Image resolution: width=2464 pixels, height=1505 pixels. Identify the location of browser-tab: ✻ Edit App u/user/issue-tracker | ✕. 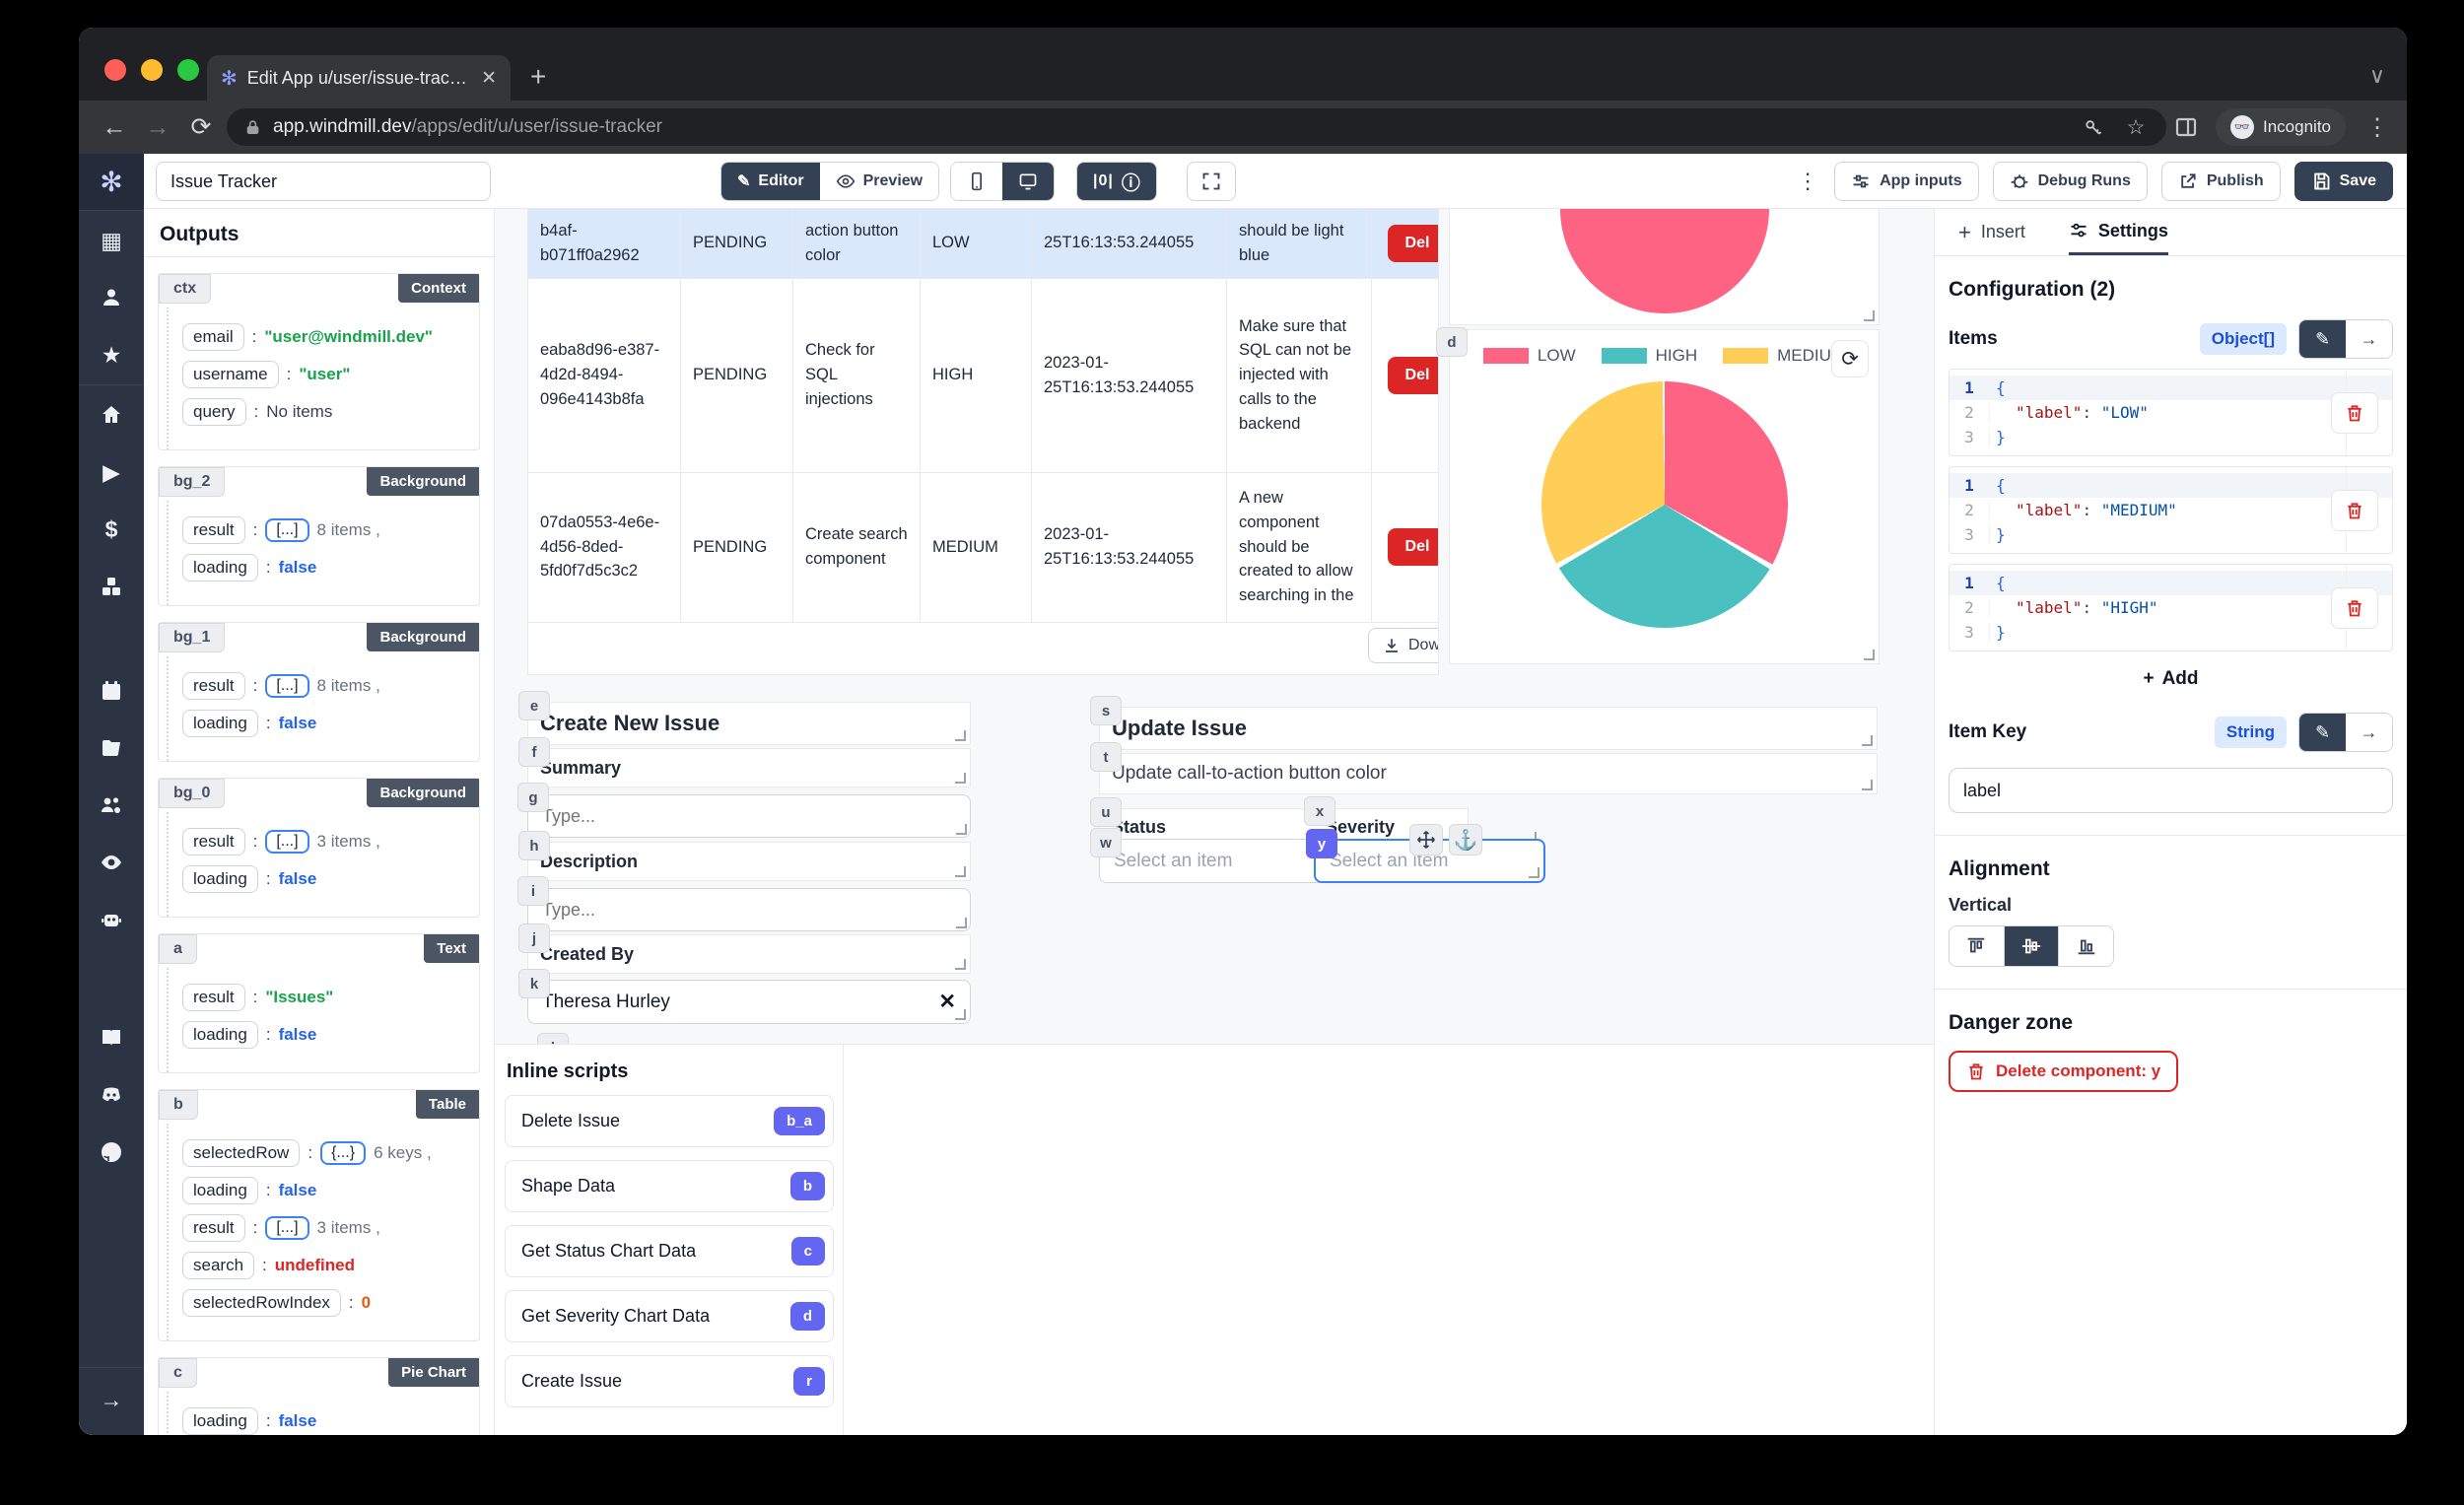
(359, 78).